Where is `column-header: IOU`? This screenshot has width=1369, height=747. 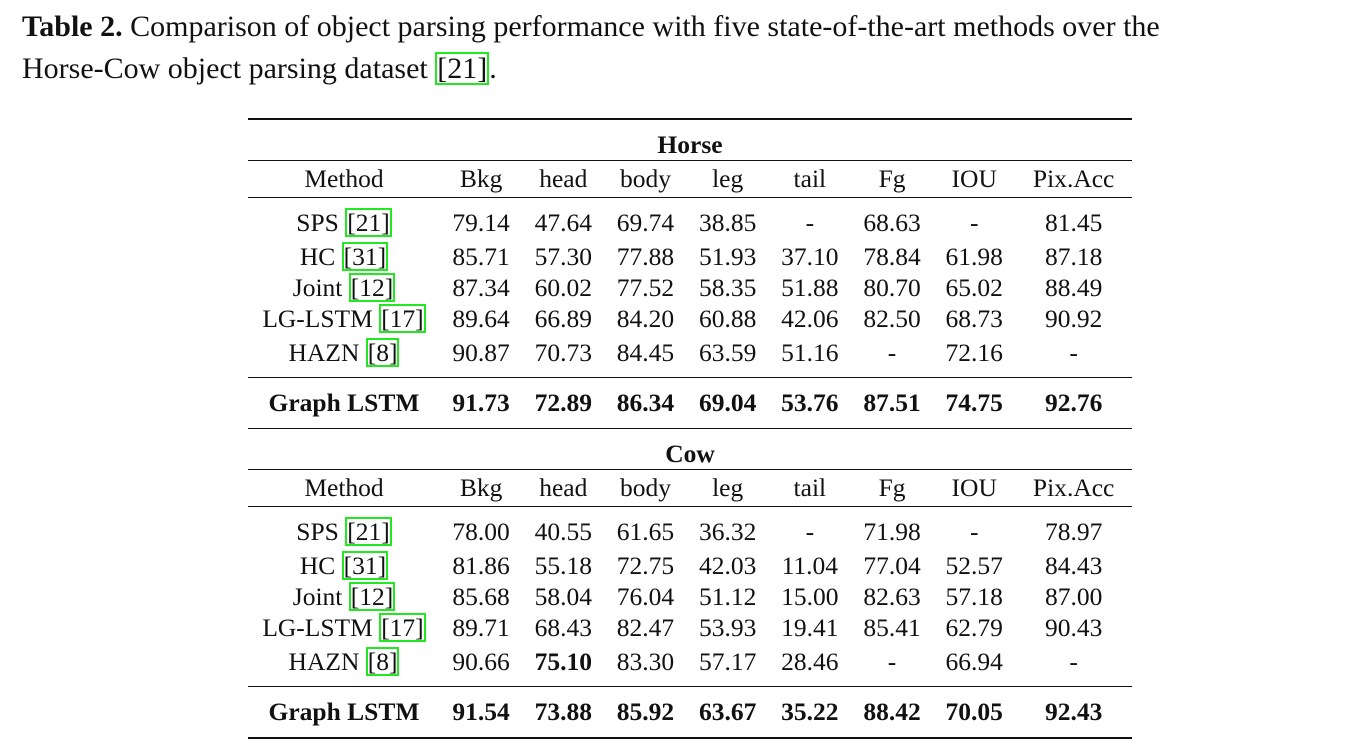
column-header: IOU is located at coordinates (974, 179).